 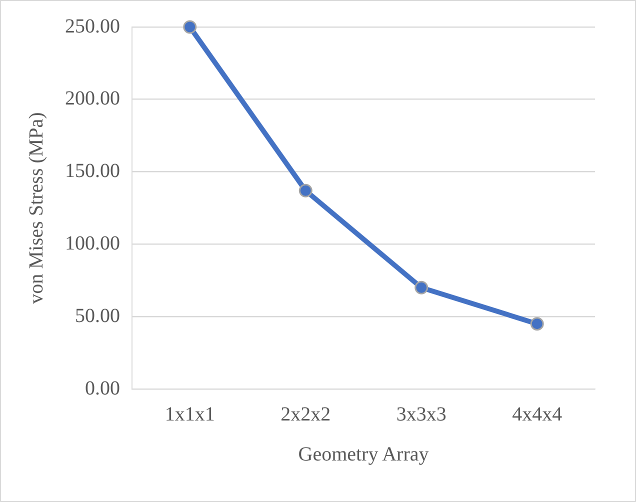 I want to click on y-tick-label: 200.00, so click(x=92, y=99).